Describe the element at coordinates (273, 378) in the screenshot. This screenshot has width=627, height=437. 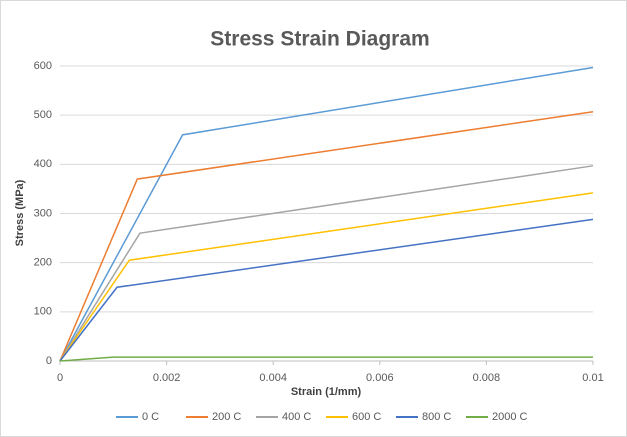
I see `x-tick-label: 0.004` at that location.